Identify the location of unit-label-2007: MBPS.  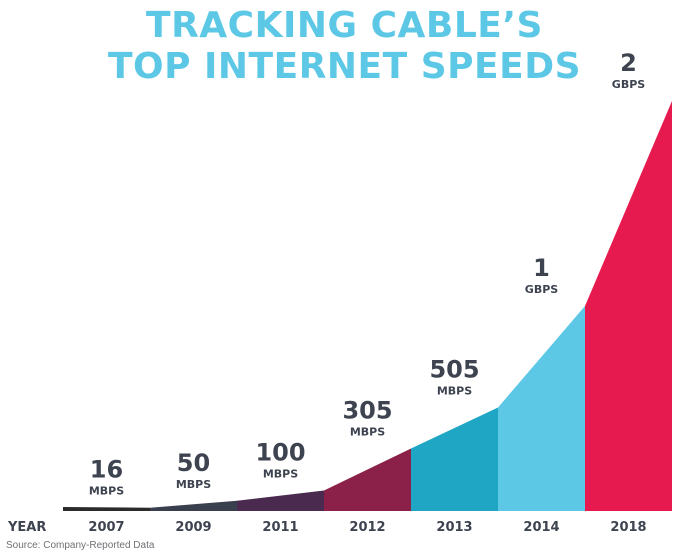
(106, 491).